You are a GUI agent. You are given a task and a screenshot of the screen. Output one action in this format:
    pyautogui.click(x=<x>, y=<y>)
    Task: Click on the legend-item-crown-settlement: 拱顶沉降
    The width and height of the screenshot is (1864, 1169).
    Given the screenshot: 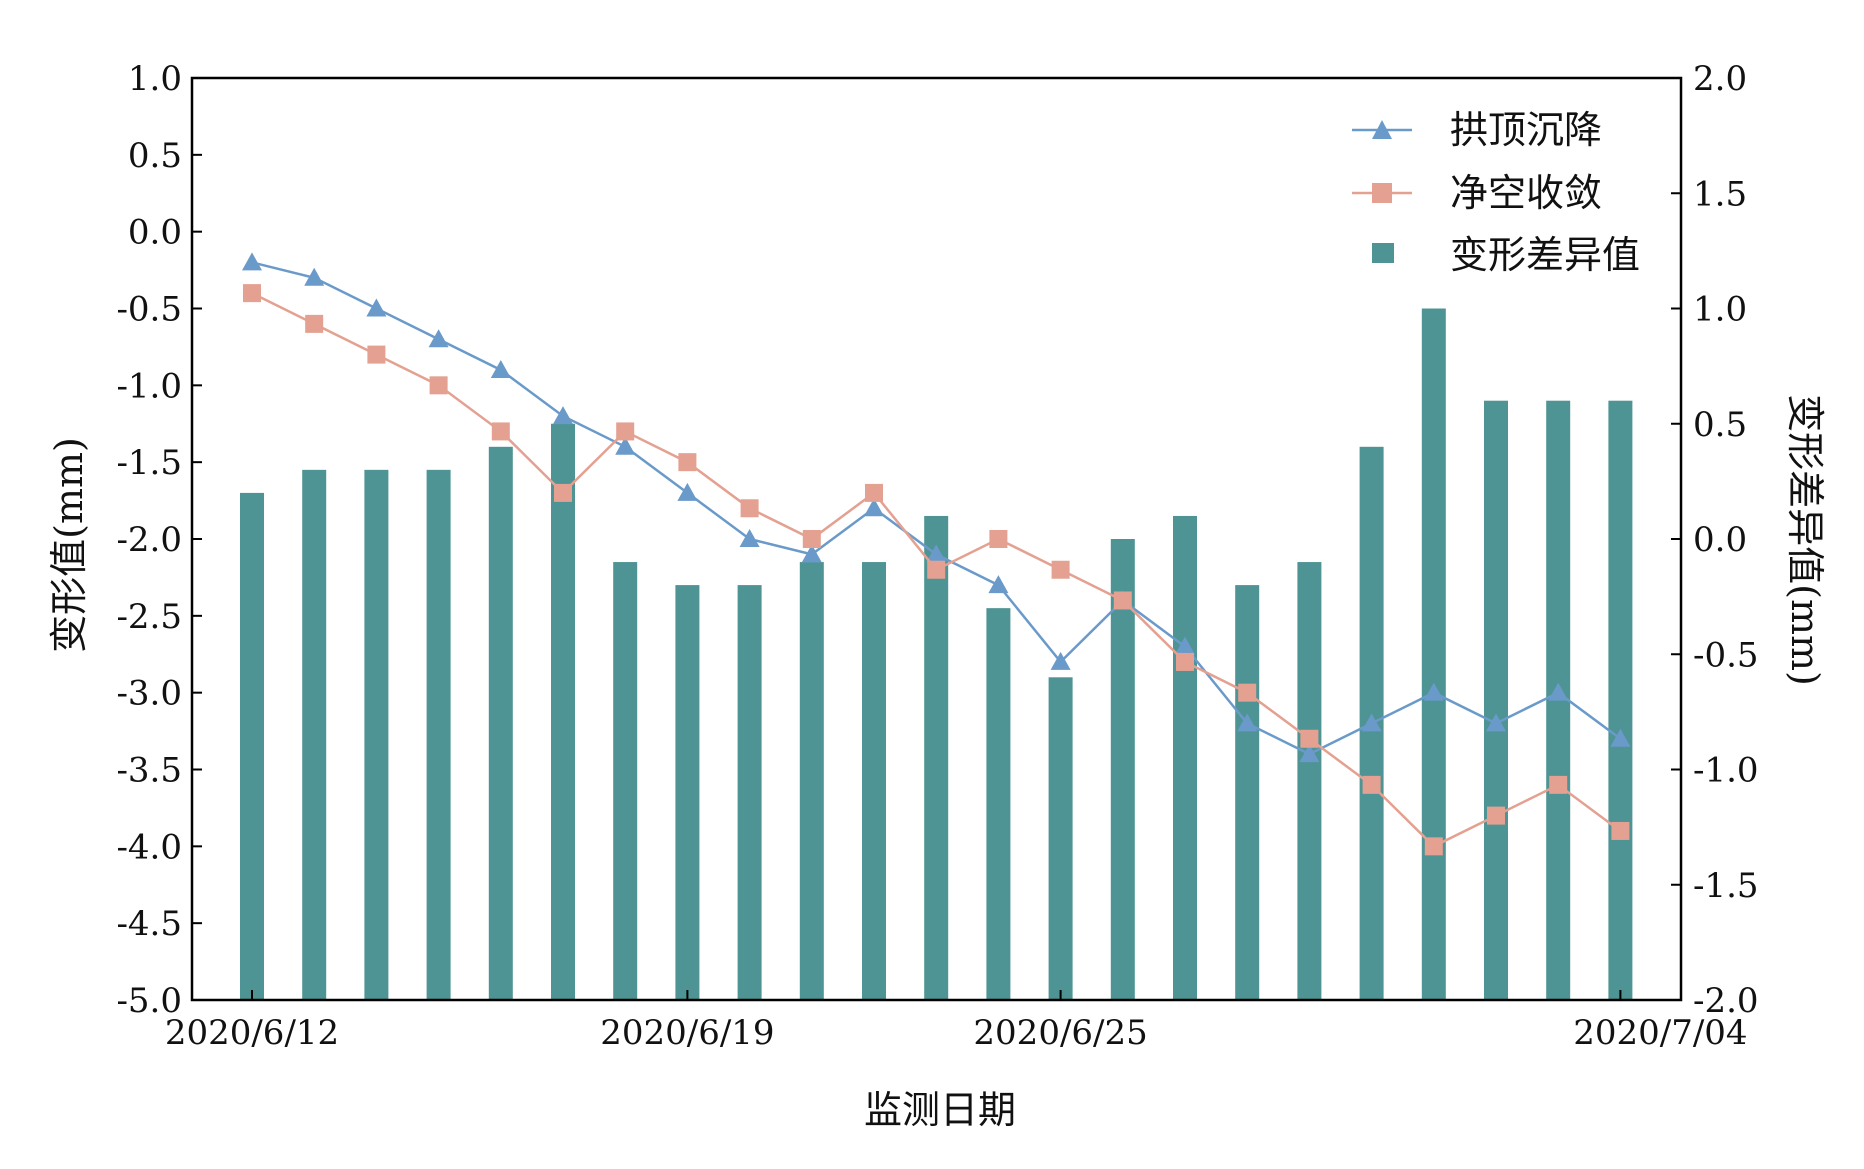 What is the action you would take?
    pyautogui.click(x=1477, y=130)
    